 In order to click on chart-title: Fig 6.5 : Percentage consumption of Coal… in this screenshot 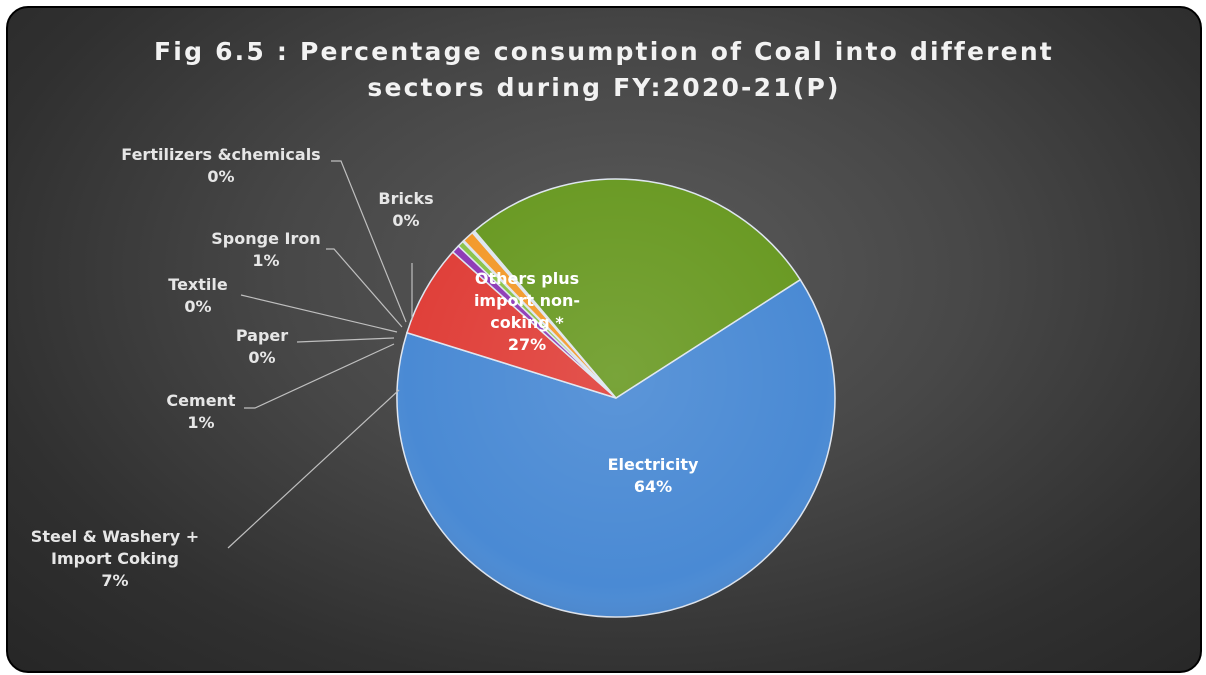, I will do `click(604, 70)`.